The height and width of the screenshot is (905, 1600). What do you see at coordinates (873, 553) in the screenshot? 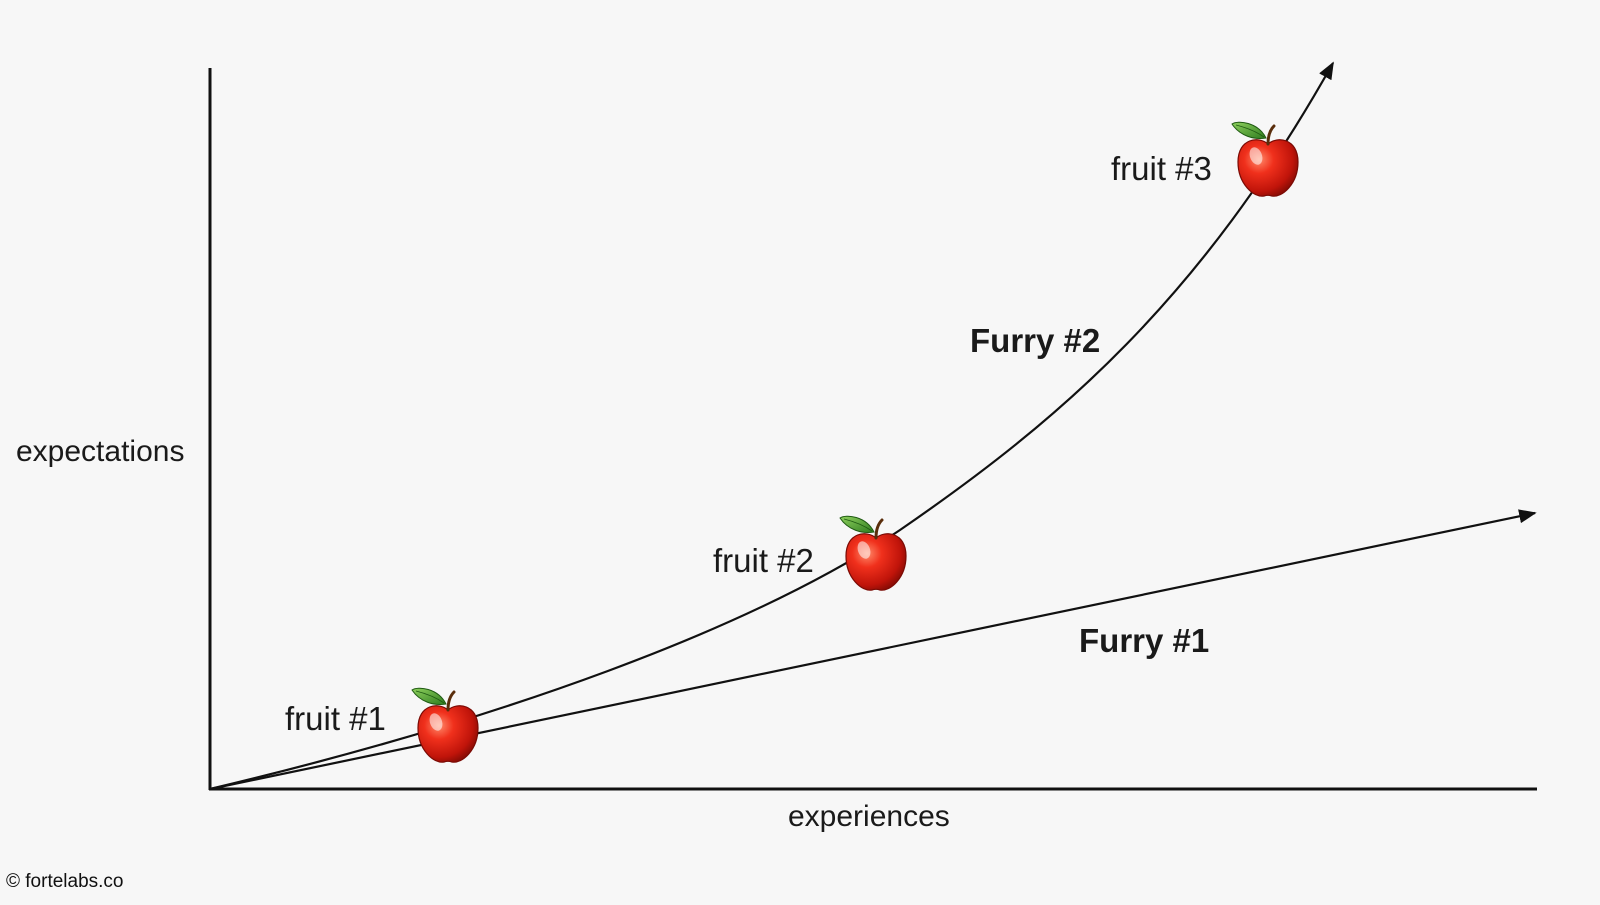
I see `fruit-2-apple-icon` at bounding box center [873, 553].